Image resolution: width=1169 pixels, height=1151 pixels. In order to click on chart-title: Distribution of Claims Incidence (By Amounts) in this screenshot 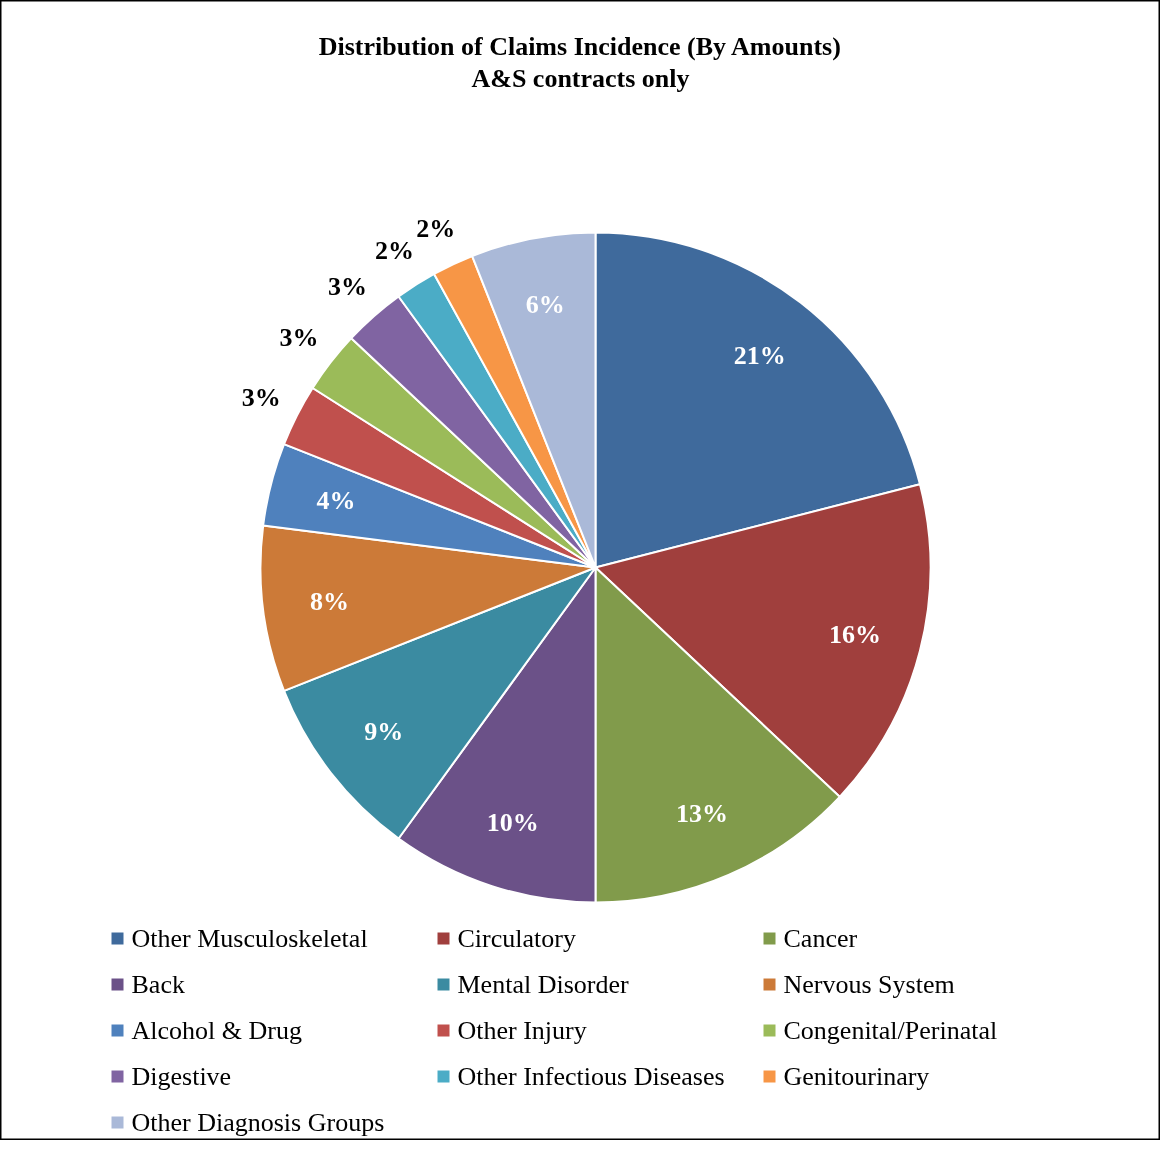, I will do `click(579, 46)`.